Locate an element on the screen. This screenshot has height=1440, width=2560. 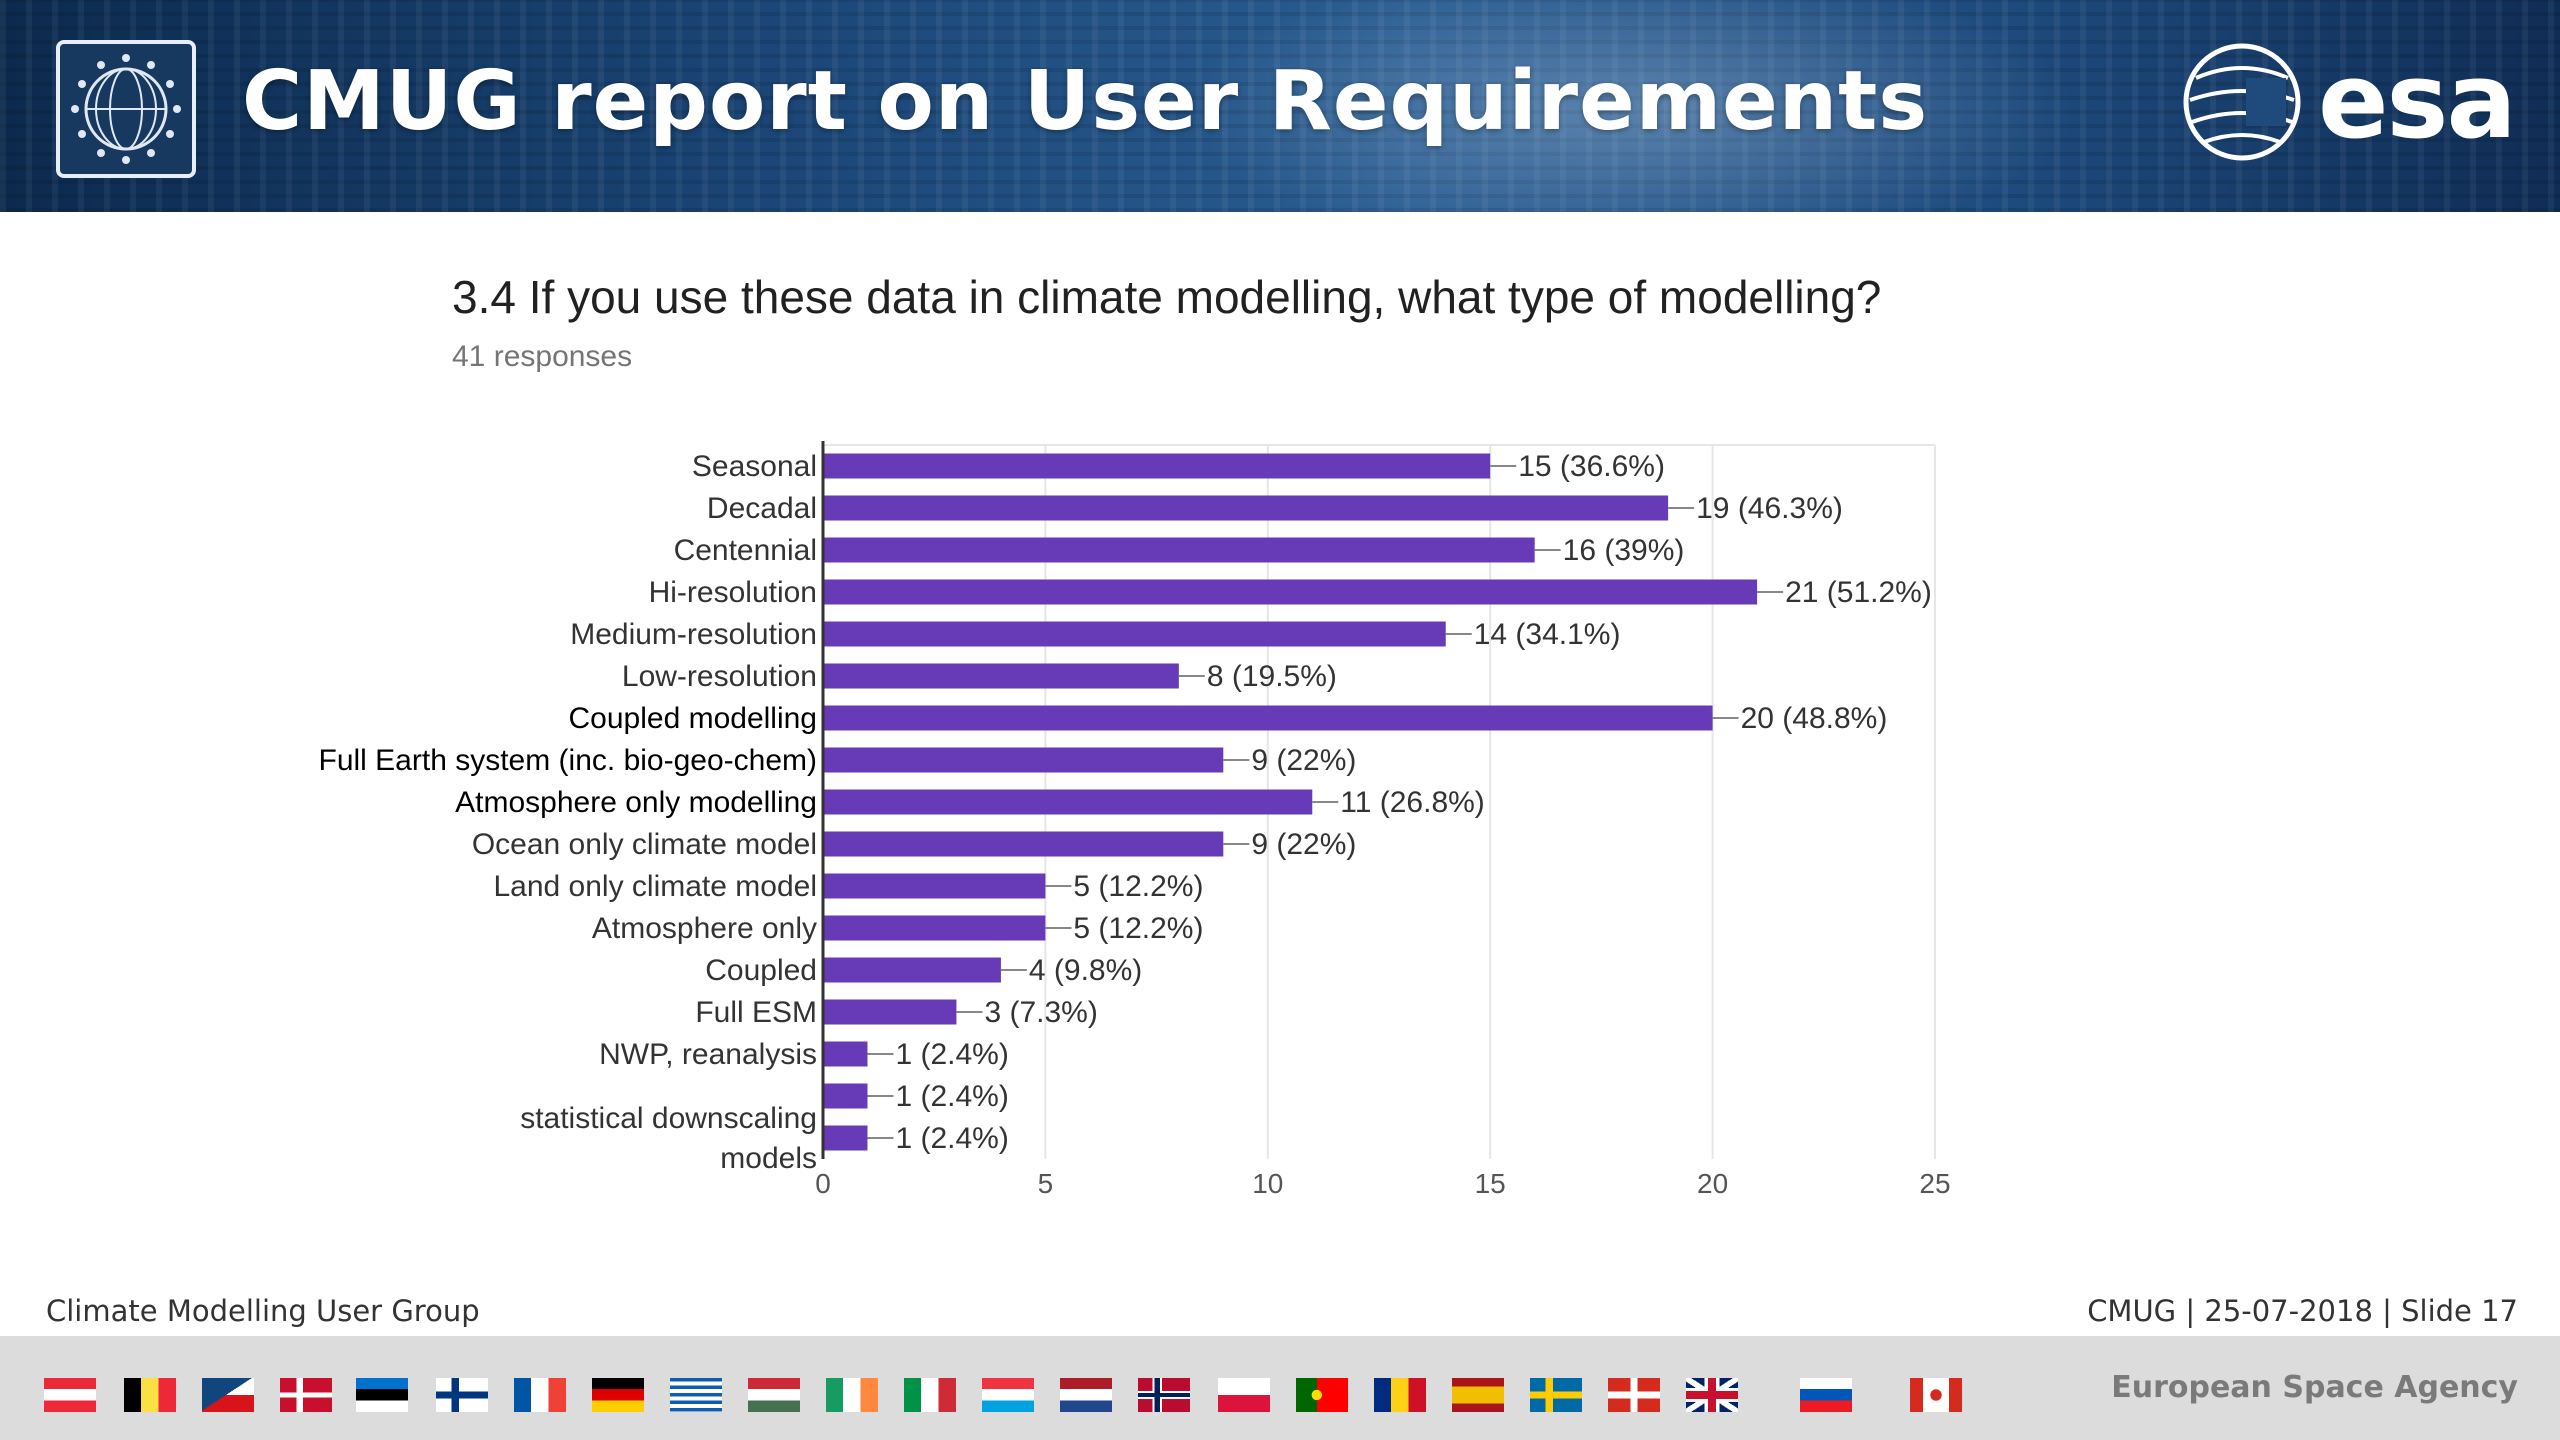
norway-flag-icon is located at coordinates (1164, 1395).